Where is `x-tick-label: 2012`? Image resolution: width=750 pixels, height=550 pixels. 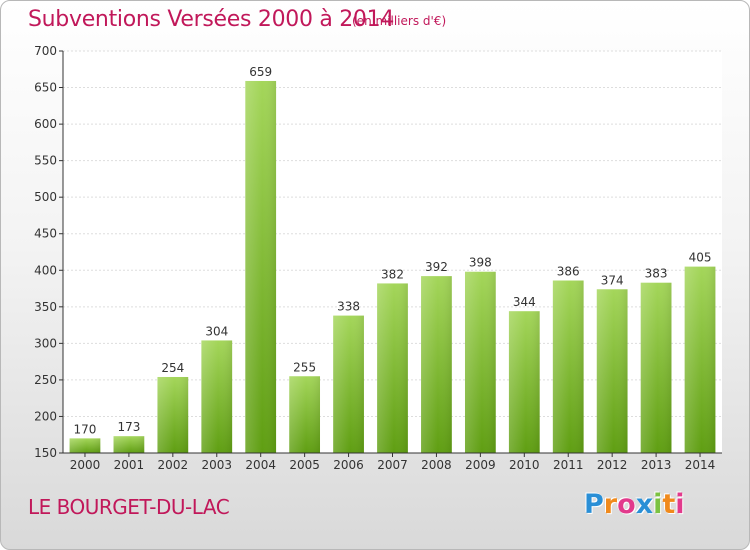 x-tick-label: 2012 is located at coordinates (612, 465).